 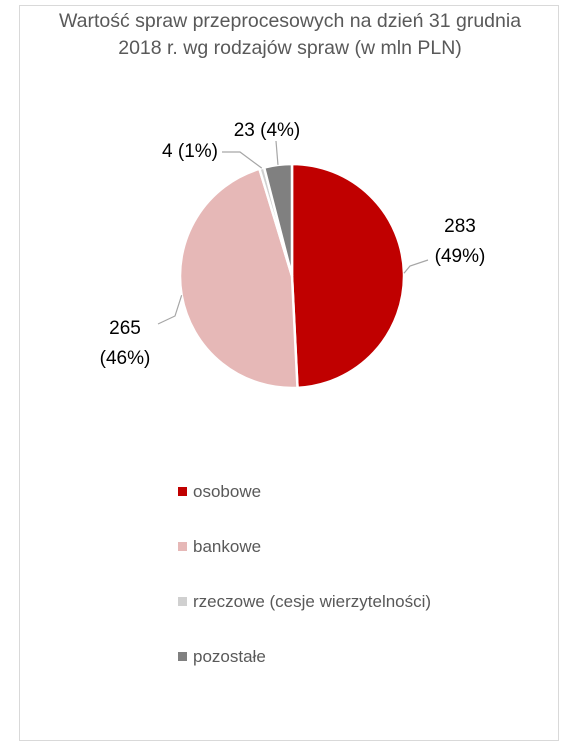 What do you see at coordinates (170, 309) in the screenshot?
I see `leader-line-bankowe` at bounding box center [170, 309].